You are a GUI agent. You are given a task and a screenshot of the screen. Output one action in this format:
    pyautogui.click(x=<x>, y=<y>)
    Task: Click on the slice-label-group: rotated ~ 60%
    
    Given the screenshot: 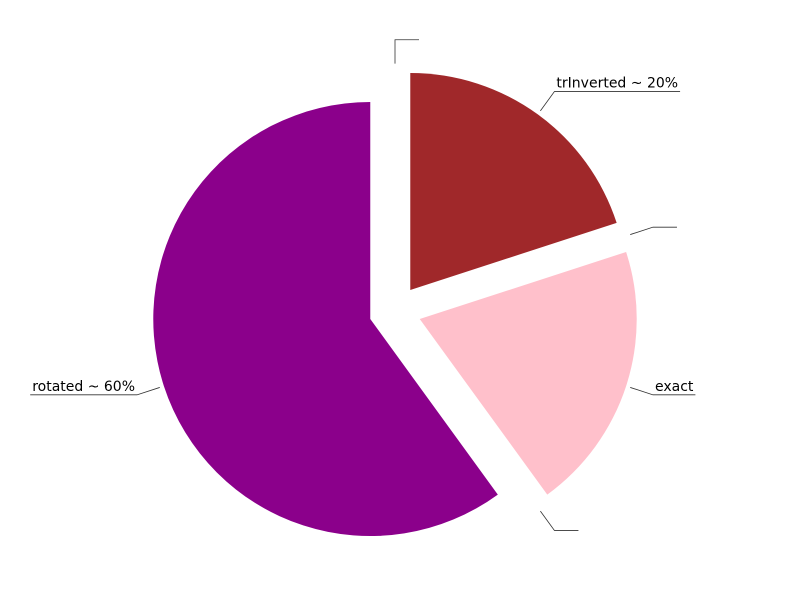 What is the action you would take?
    pyautogui.click(x=95, y=387)
    